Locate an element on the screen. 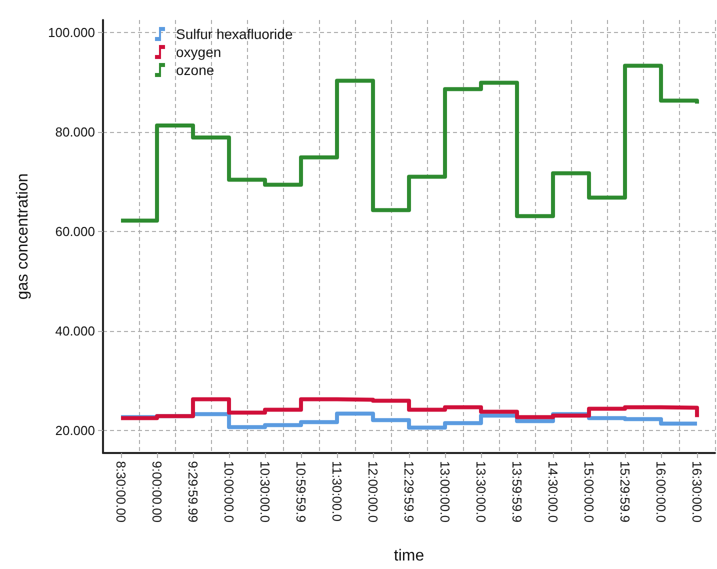 This screenshot has height=569, width=717. x-tick-label: 10:59:59.9 is located at coordinates (301, 491).